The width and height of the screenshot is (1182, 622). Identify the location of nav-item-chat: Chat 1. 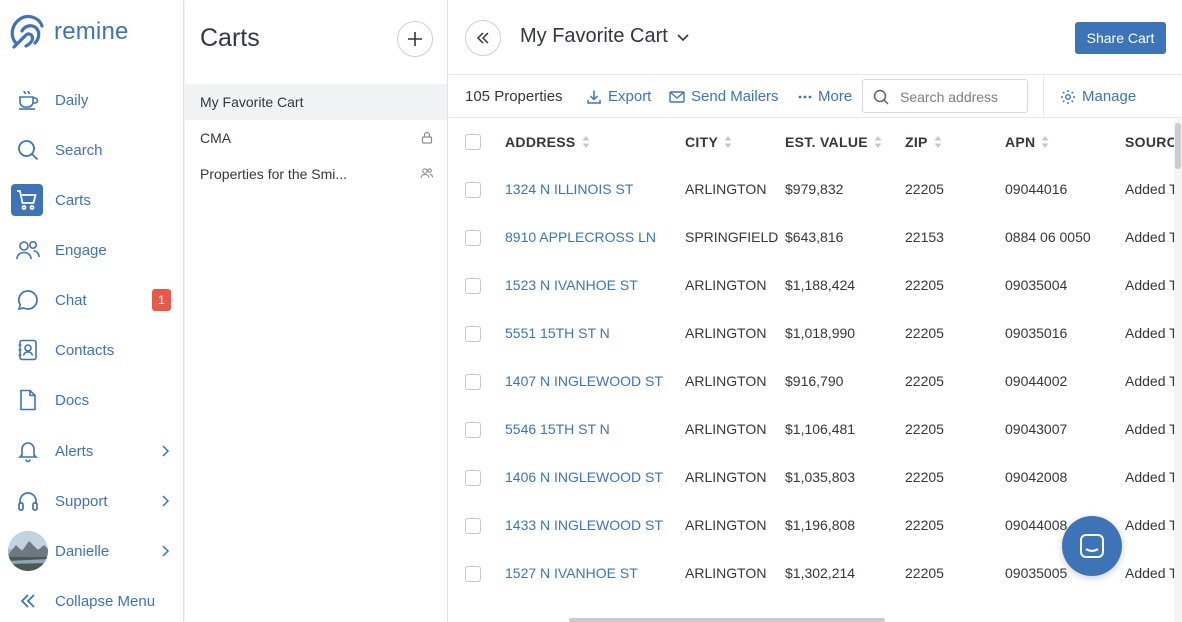
(92, 300).